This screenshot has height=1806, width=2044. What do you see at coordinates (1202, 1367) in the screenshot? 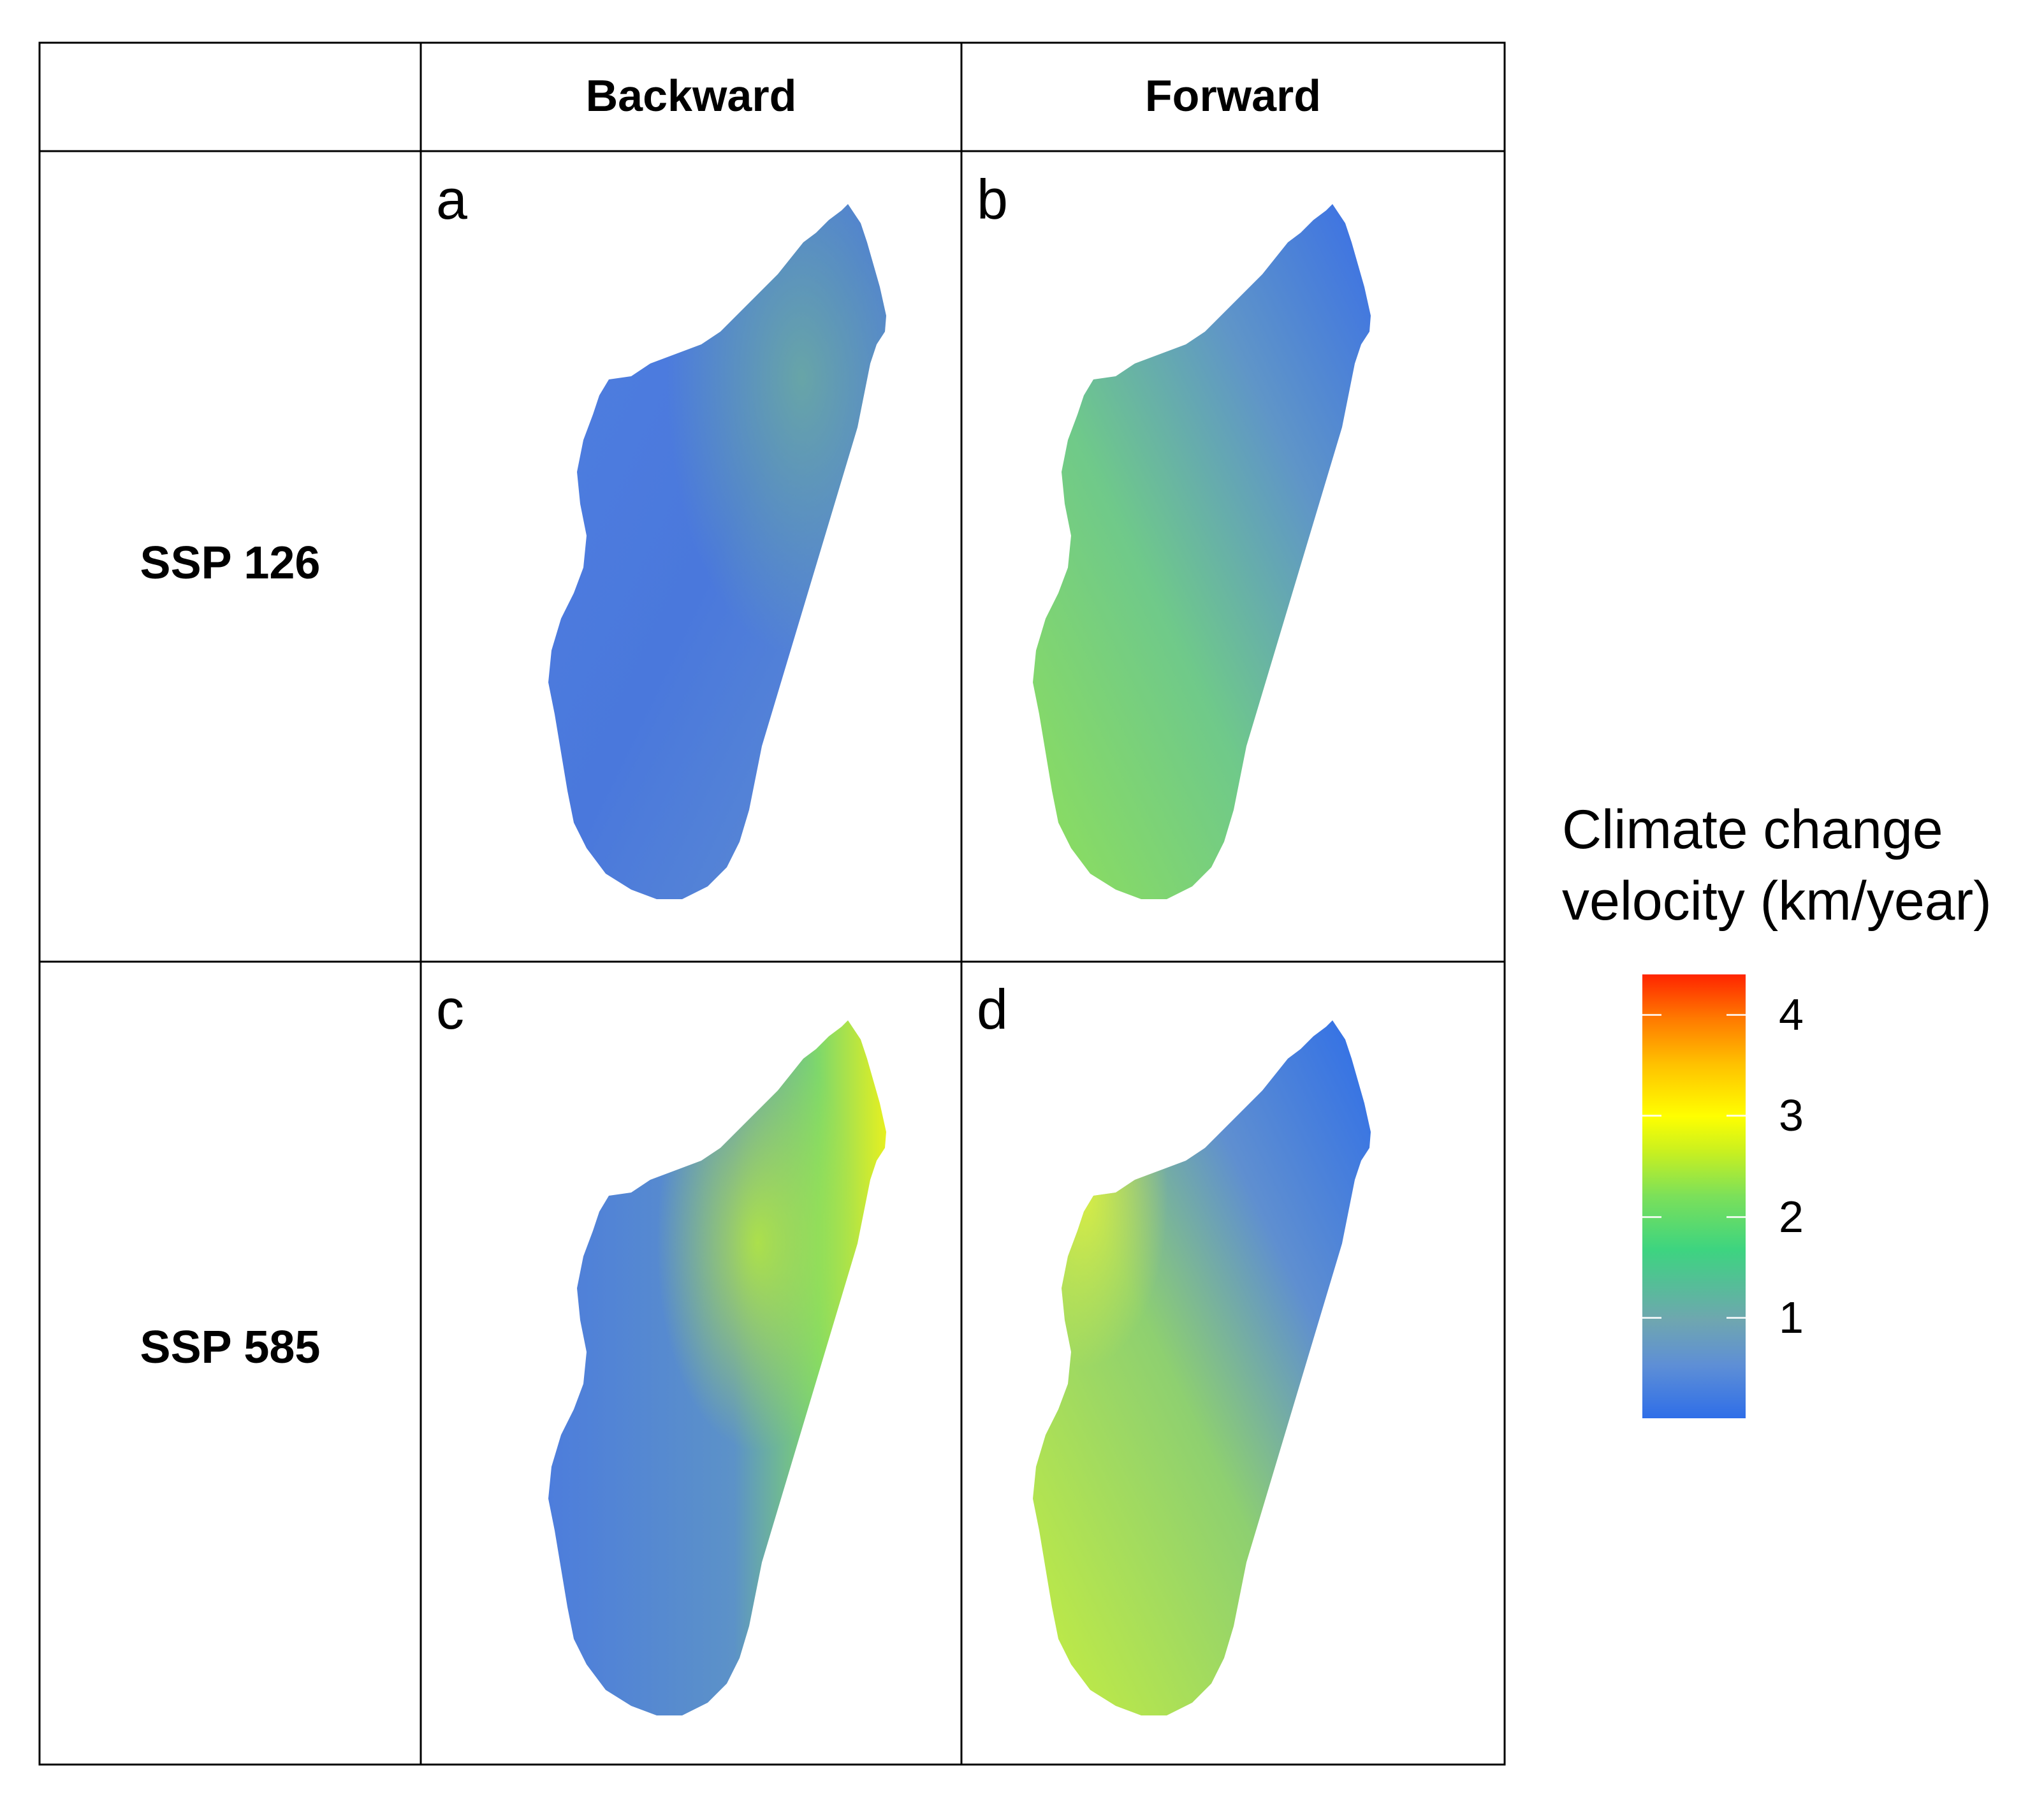
I see `map-panel-d` at bounding box center [1202, 1367].